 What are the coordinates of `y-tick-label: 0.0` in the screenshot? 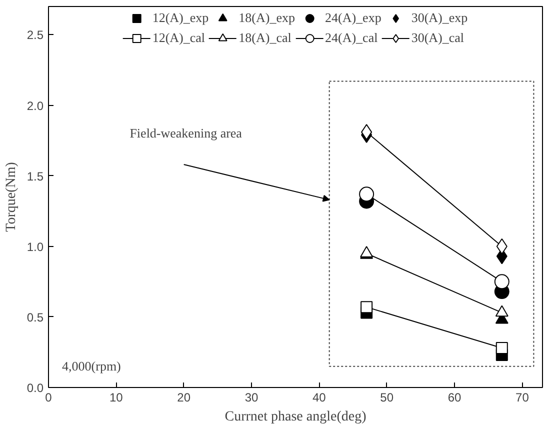 It's located at (35, 388).